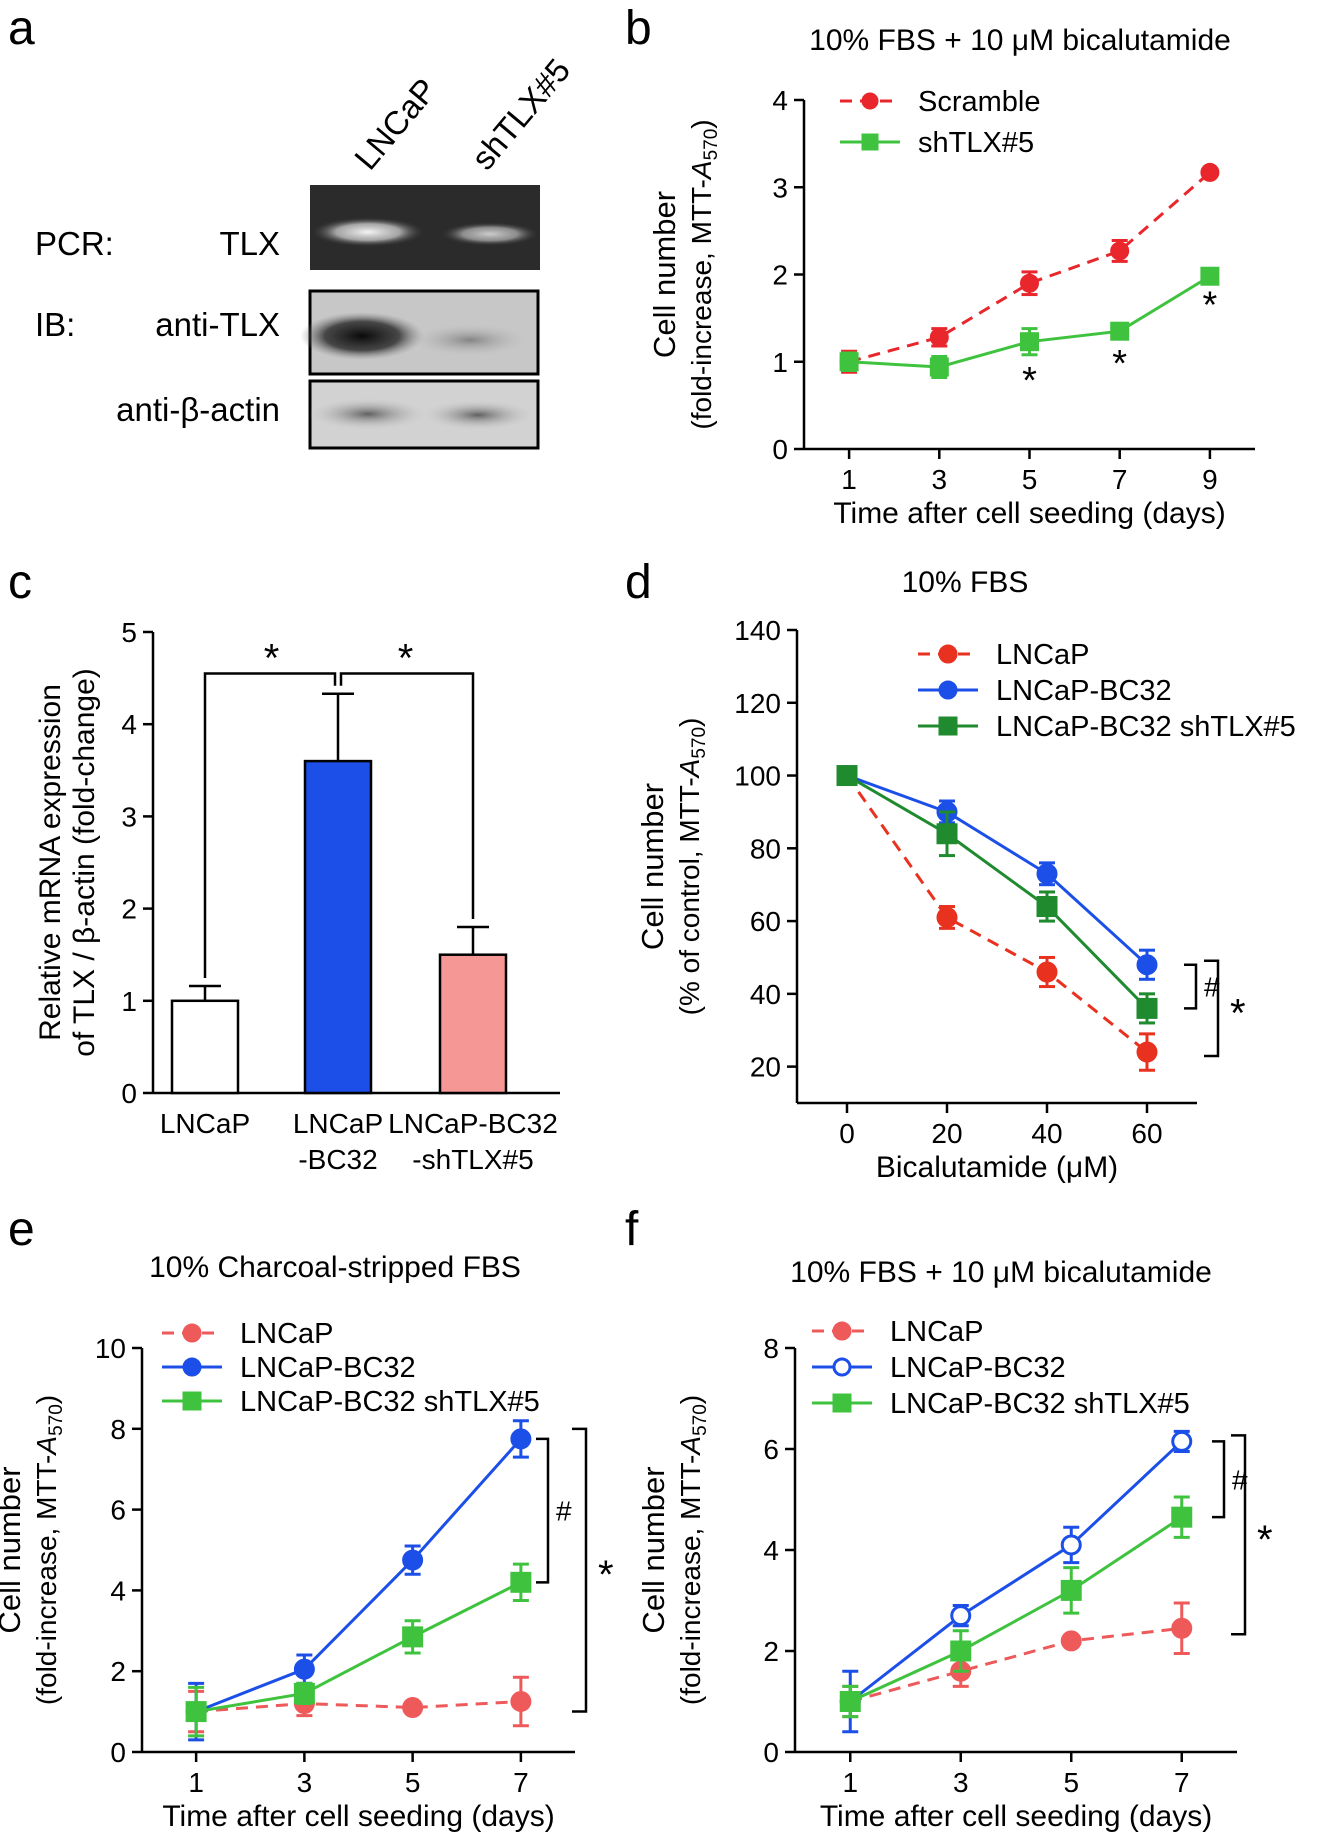 The width and height of the screenshot is (1322, 1844). Describe the element at coordinates (21, 1229) in the screenshot. I see `panel-letter-e: e` at that location.